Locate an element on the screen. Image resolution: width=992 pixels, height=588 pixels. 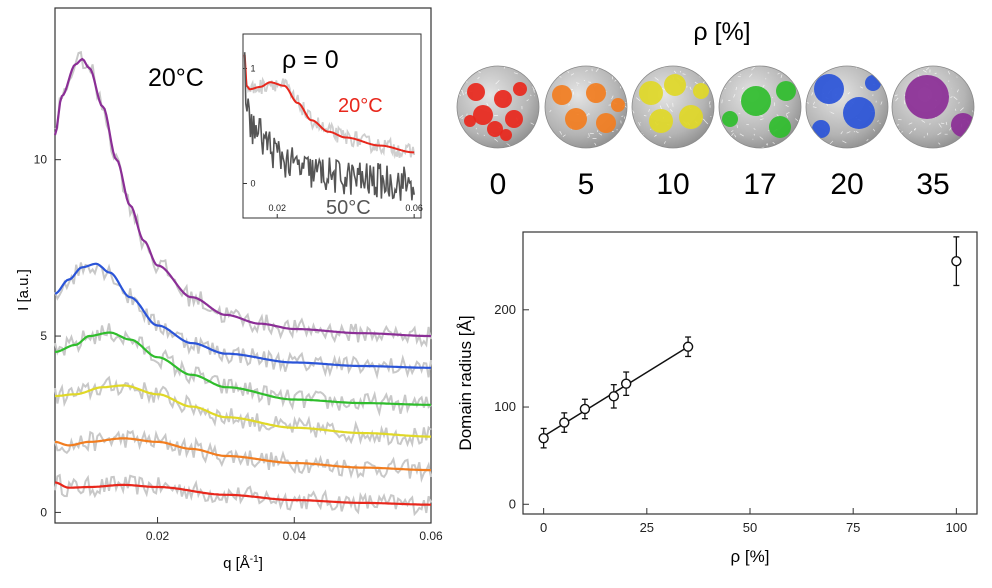
main-plot-ylabel: I [a.u.] is located at coordinates (23, 290).